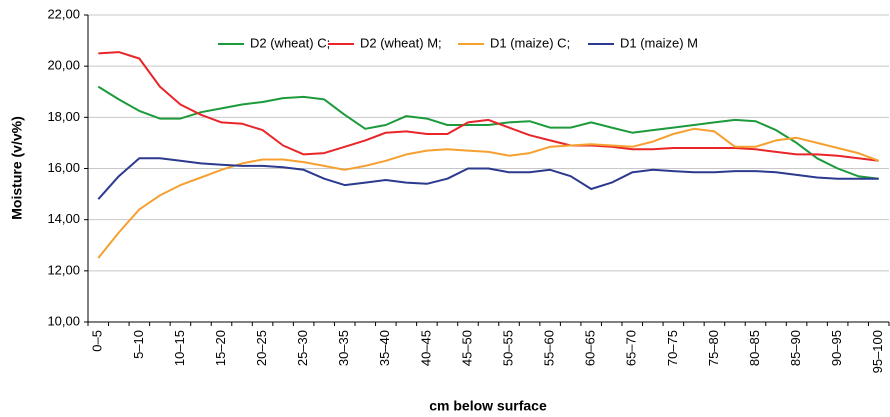  Describe the element at coordinates (425, 348) in the screenshot. I see `x-tick-label: 40–45` at that location.